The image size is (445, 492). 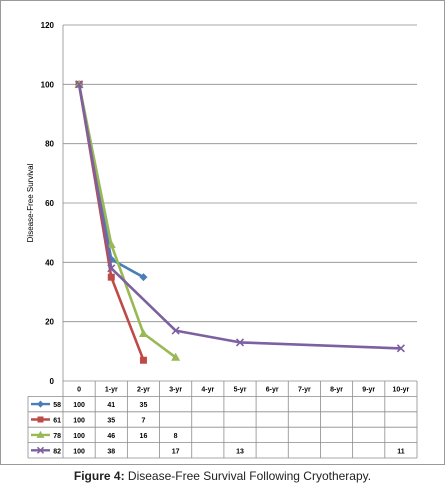 What do you see at coordinates (57, 421) in the screenshot?
I see `legend-label-61: 61` at bounding box center [57, 421].